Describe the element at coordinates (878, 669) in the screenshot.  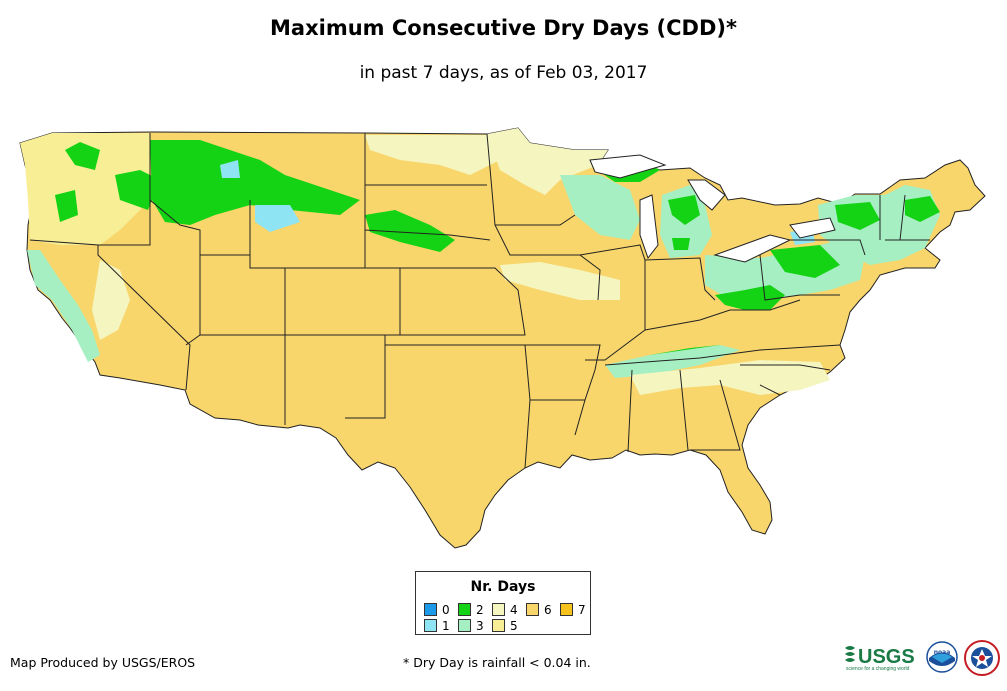
I see `usgs-tagline: science for a changing world` at that location.